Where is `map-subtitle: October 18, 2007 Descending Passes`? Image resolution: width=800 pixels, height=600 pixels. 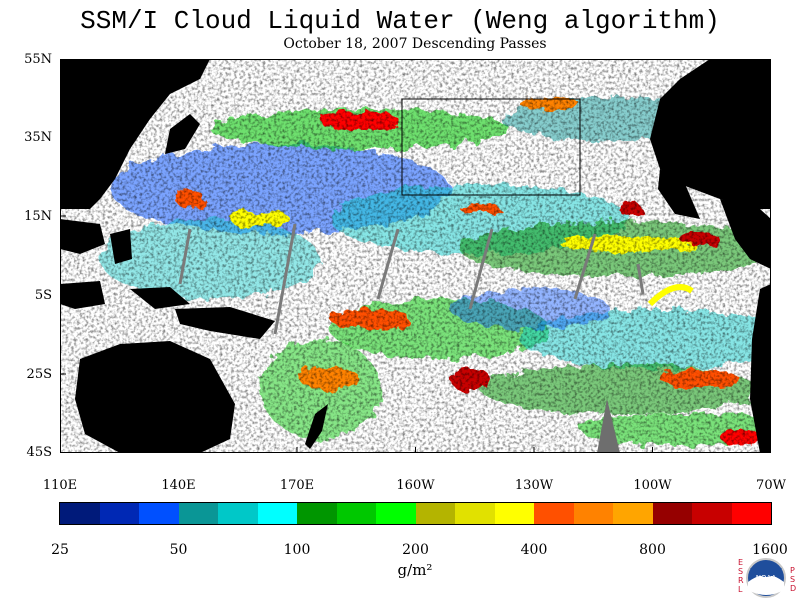
map-subtitle: October 18, 2007 Descending Passes is located at coordinates (415, 44).